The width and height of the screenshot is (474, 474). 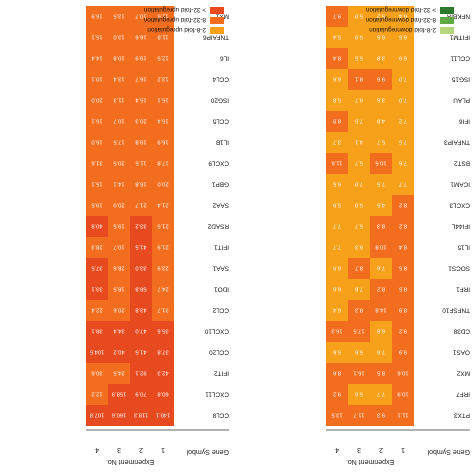 What do you see at coordinates (337, 16) in the screenshot?
I see `cell-value: 9.7` at bounding box center [337, 16].